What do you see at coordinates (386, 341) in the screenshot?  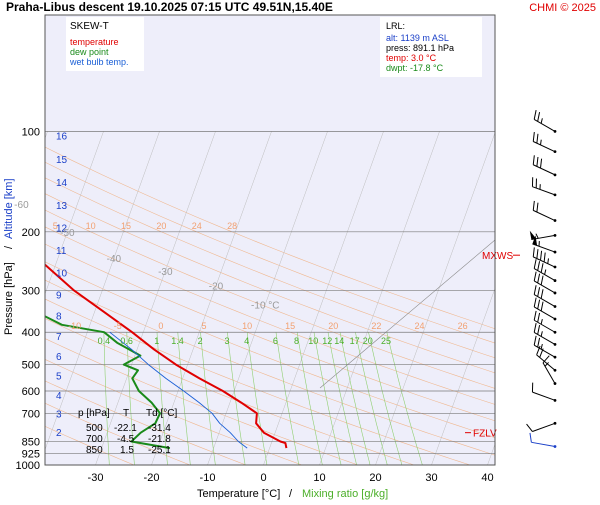 I see `mixing-ratio-label: 25` at bounding box center [386, 341].